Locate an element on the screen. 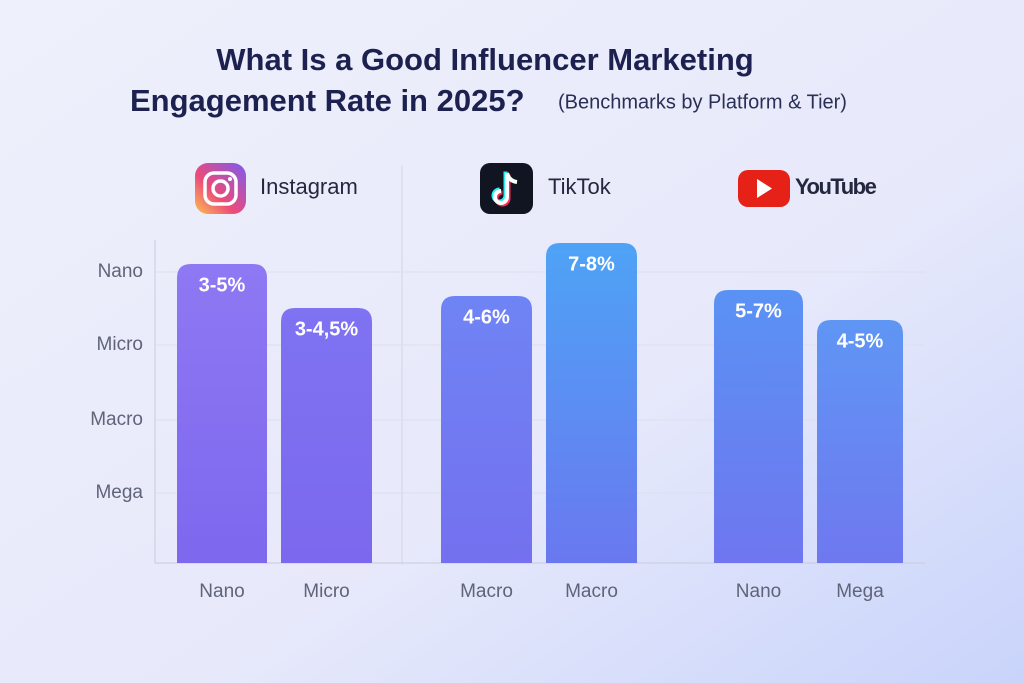 The image size is (1024, 683). category-label: Micro is located at coordinates (326, 591).